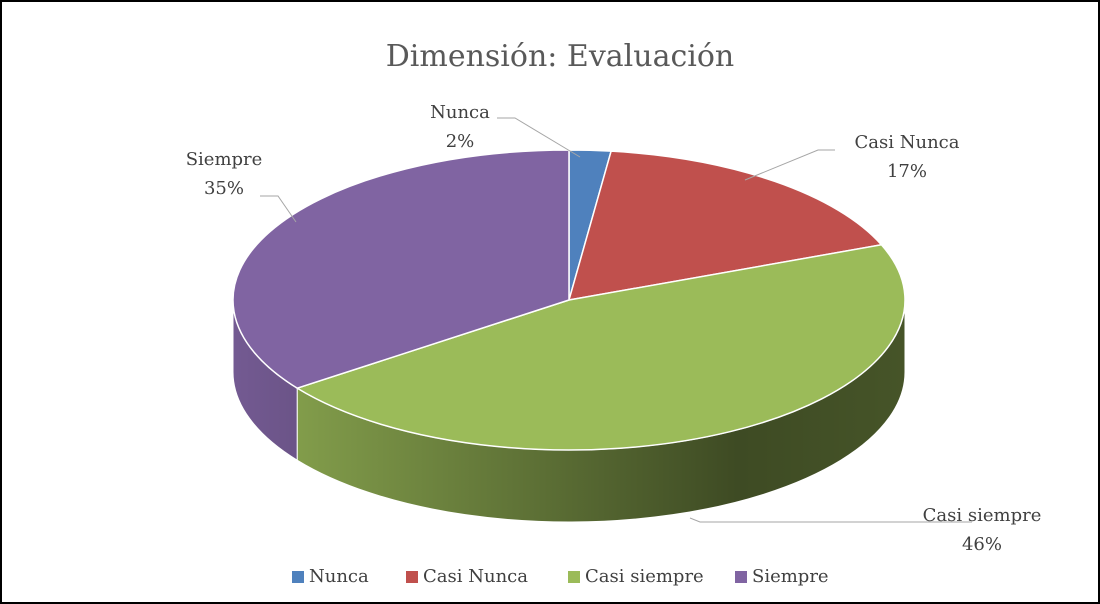 The image size is (1100, 604). I want to click on data-label-value: 35%, so click(224, 188).